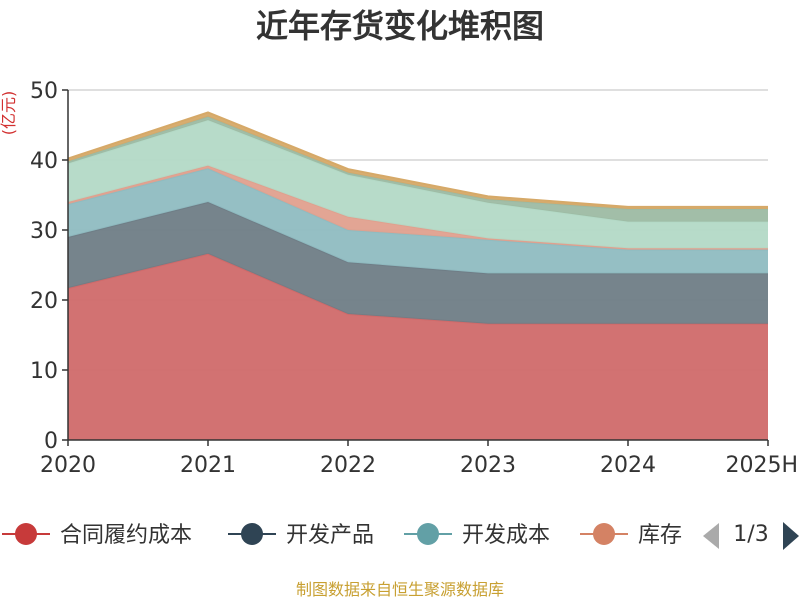 This screenshot has width=800, height=600. I want to click on legend-label: 开发产品, so click(330, 535).